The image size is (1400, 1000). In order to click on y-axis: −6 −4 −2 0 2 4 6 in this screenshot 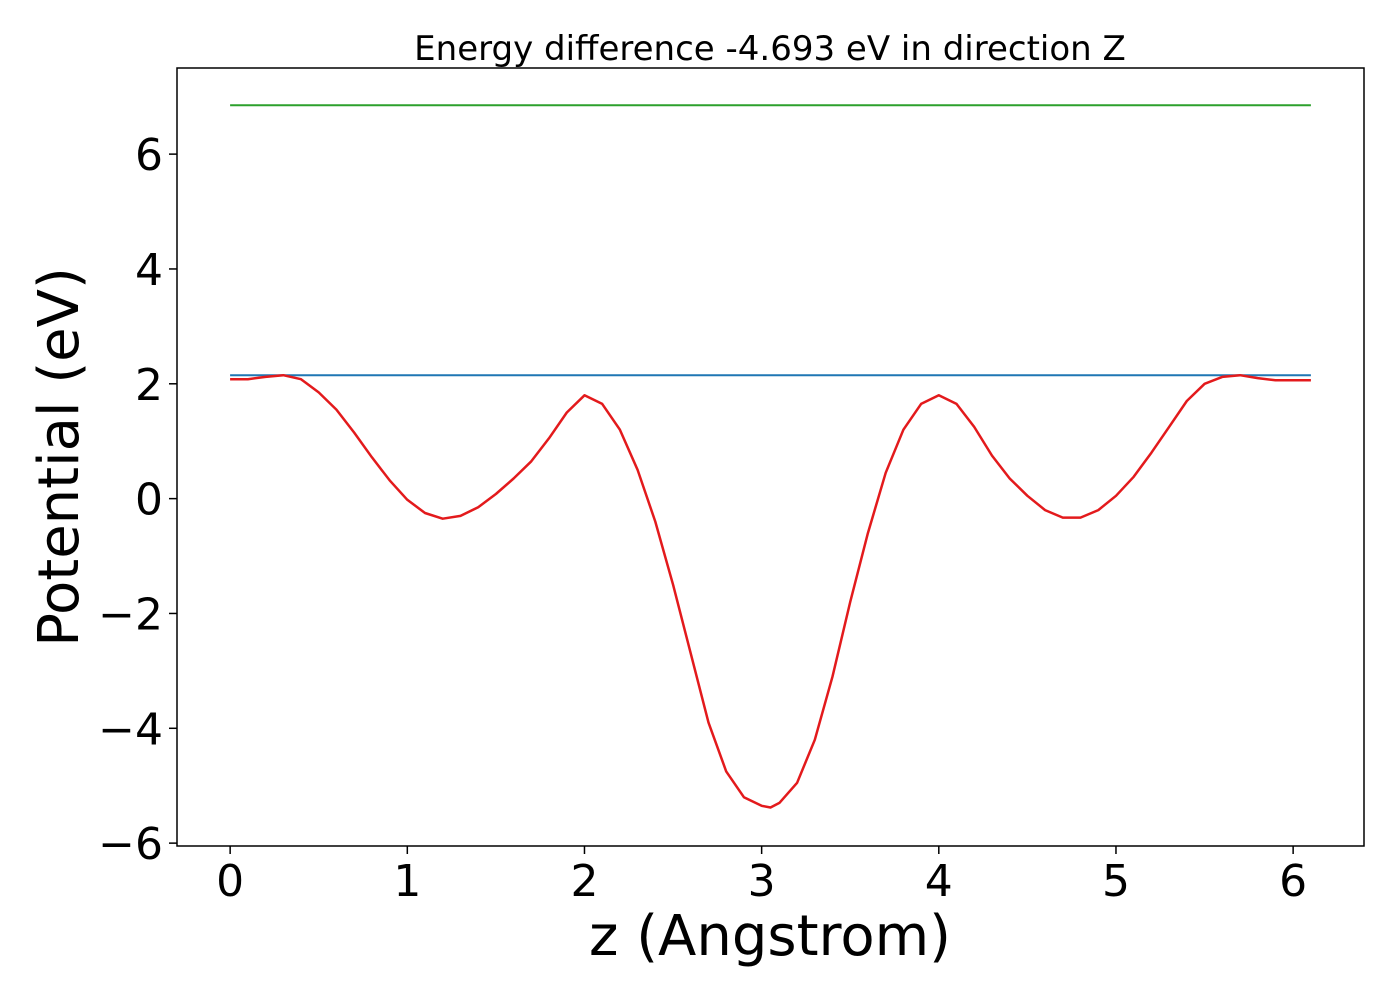, I will do `click(137, 500)`.